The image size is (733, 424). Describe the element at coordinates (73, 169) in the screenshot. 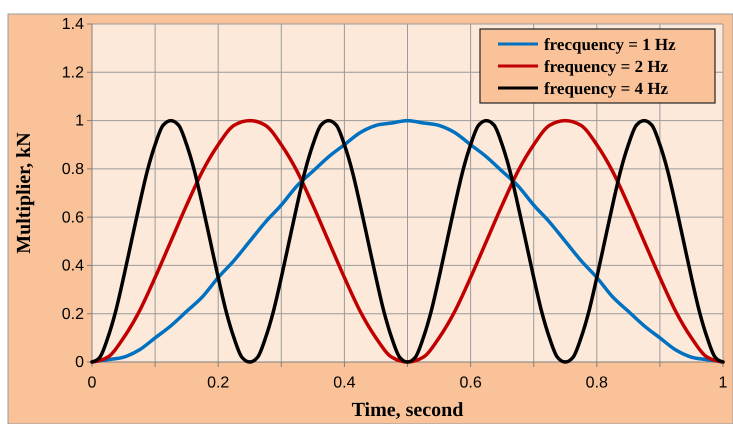

I see `y-tick-label: 0.8` at that location.